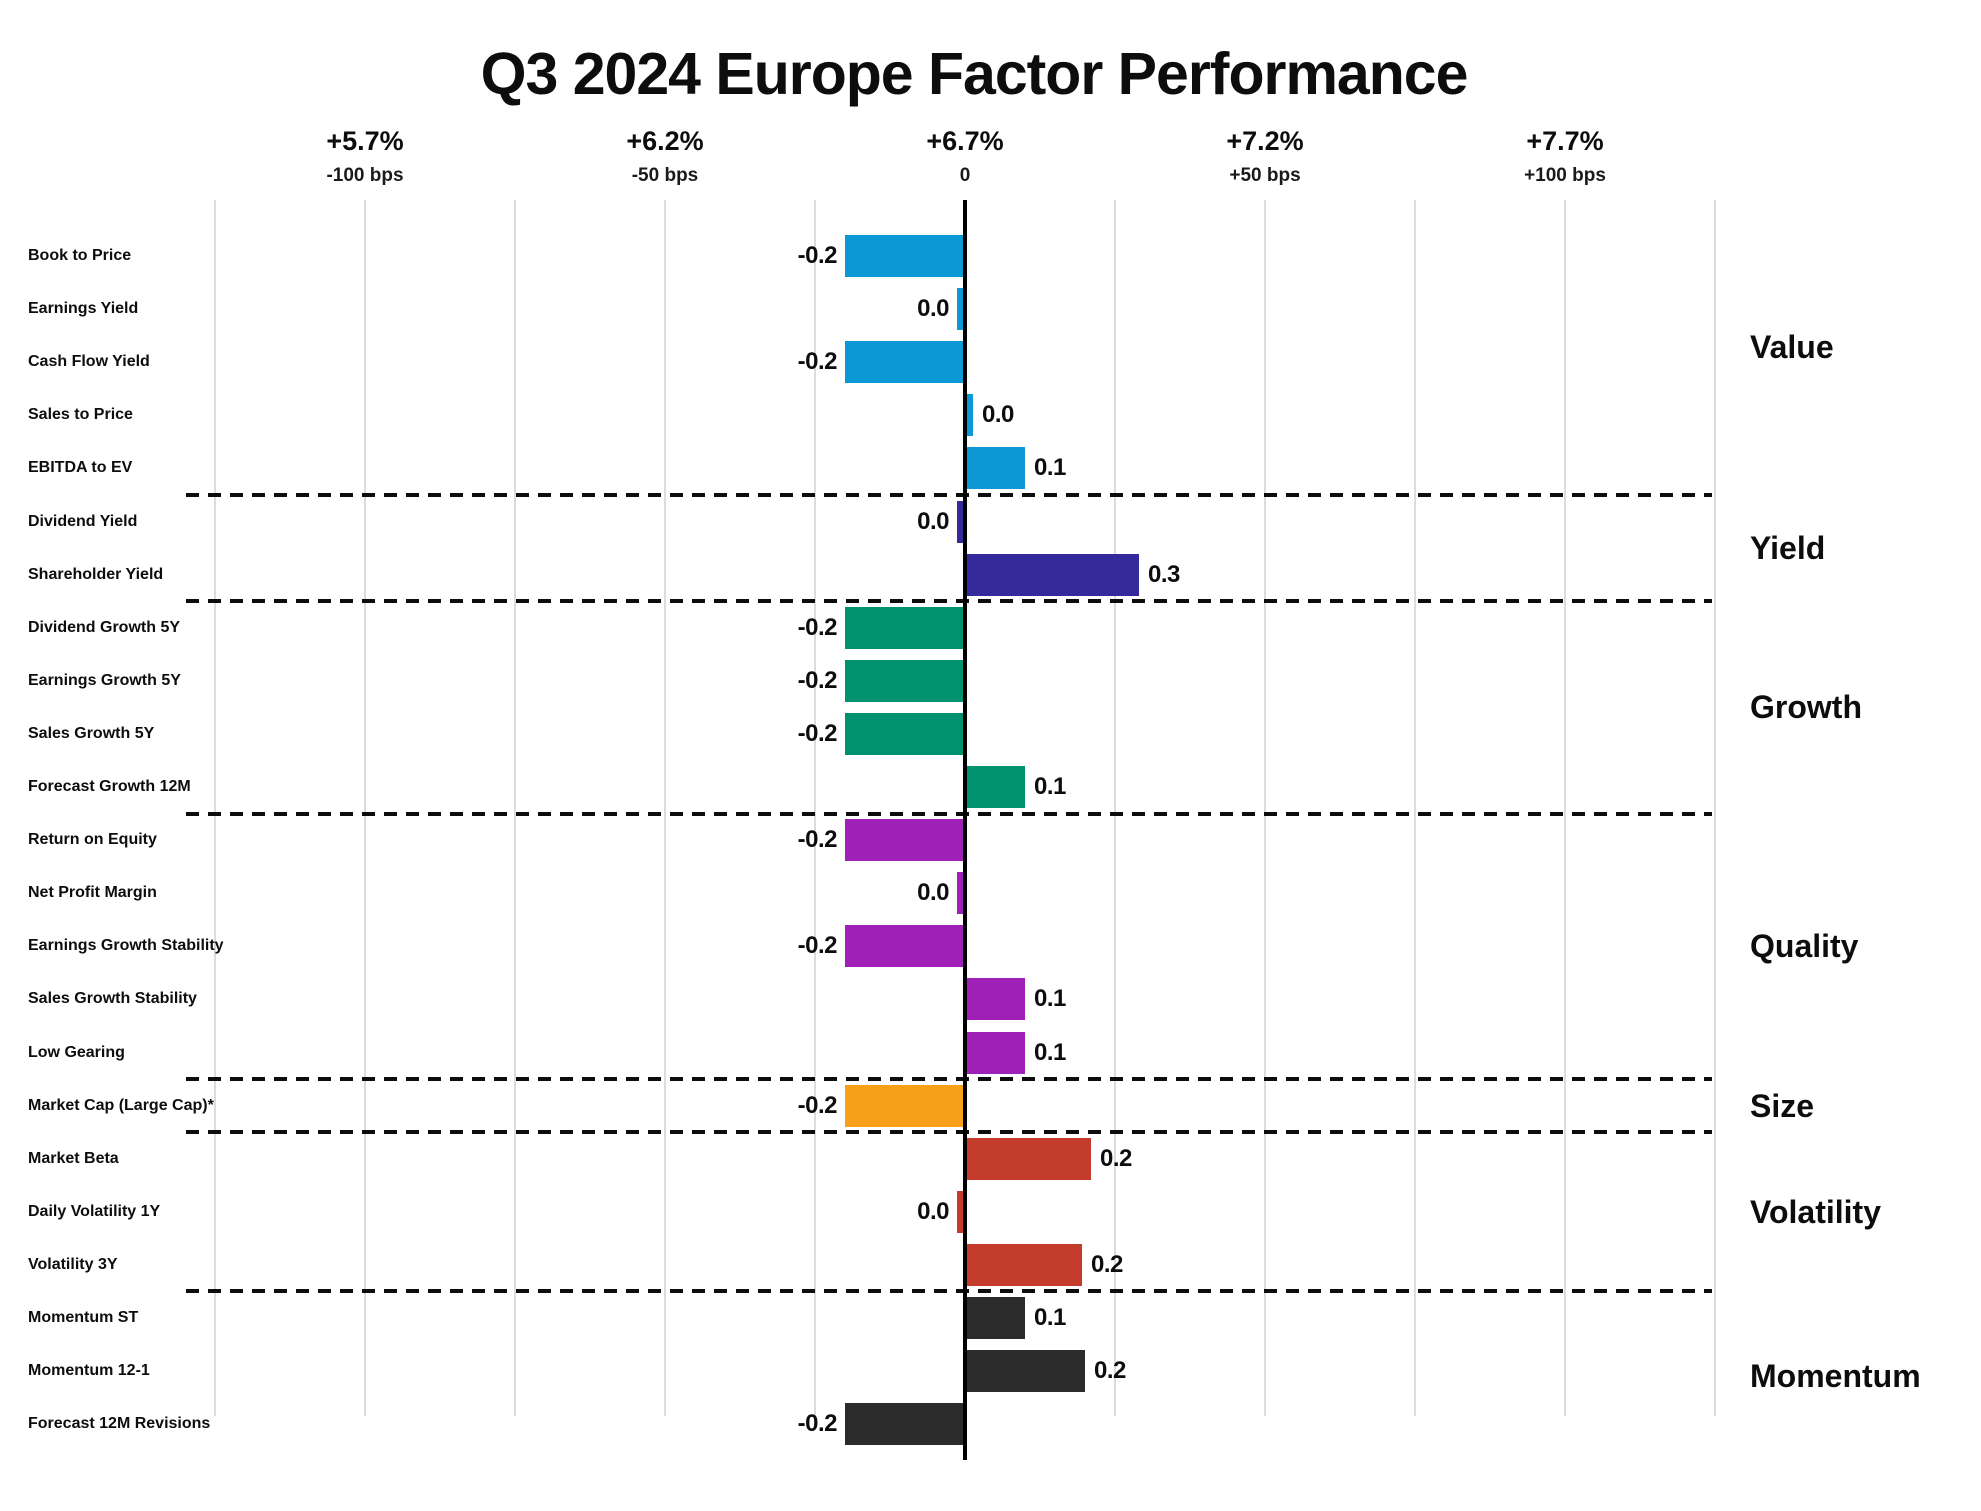 Image resolution: width=1981 pixels, height=1511 pixels. Describe the element at coordinates (94, 1211) in the screenshot. I see `factor-label: Daily Volatility 1Y` at that location.